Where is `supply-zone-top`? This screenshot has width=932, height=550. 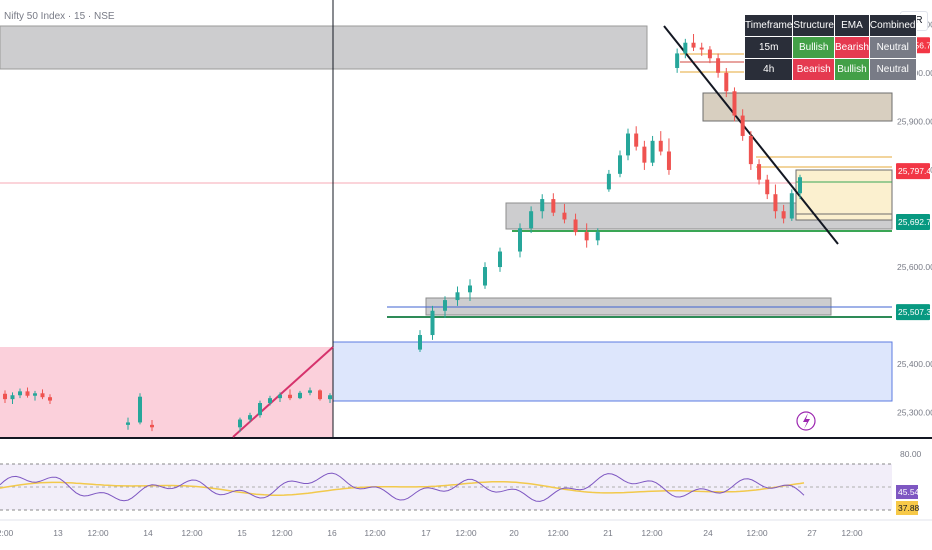 supply-zone-top is located at coordinates (324, 47).